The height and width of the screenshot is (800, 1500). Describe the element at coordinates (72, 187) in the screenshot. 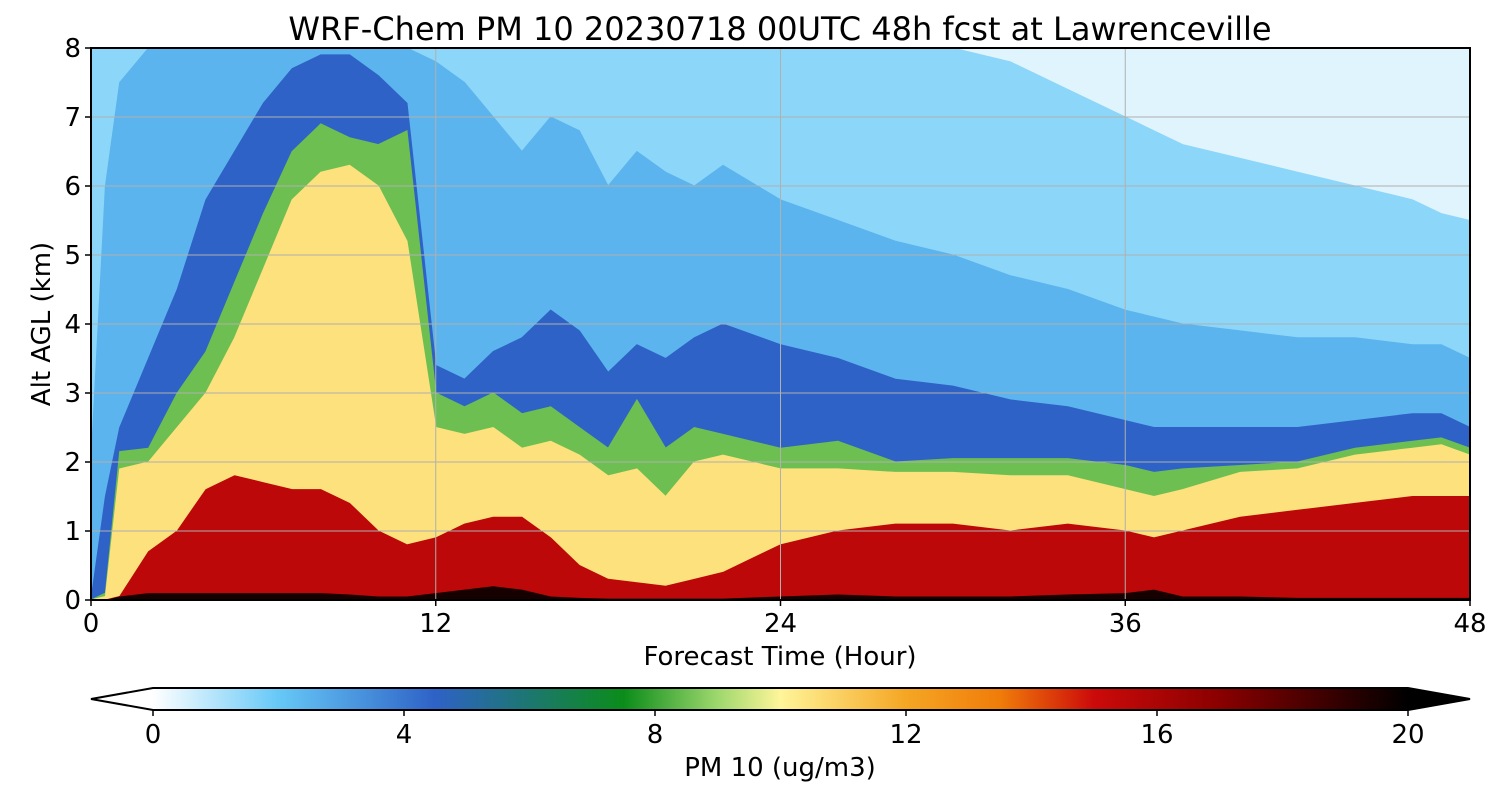

I see `y-tick-label: 6` at that location.